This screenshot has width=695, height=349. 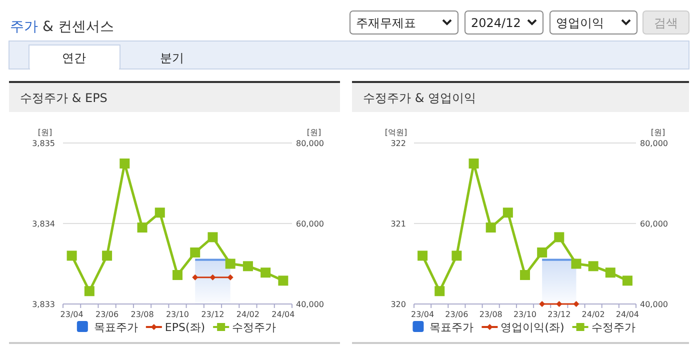 I want to click on text: 주재무제표, so click(x=386, y=23).